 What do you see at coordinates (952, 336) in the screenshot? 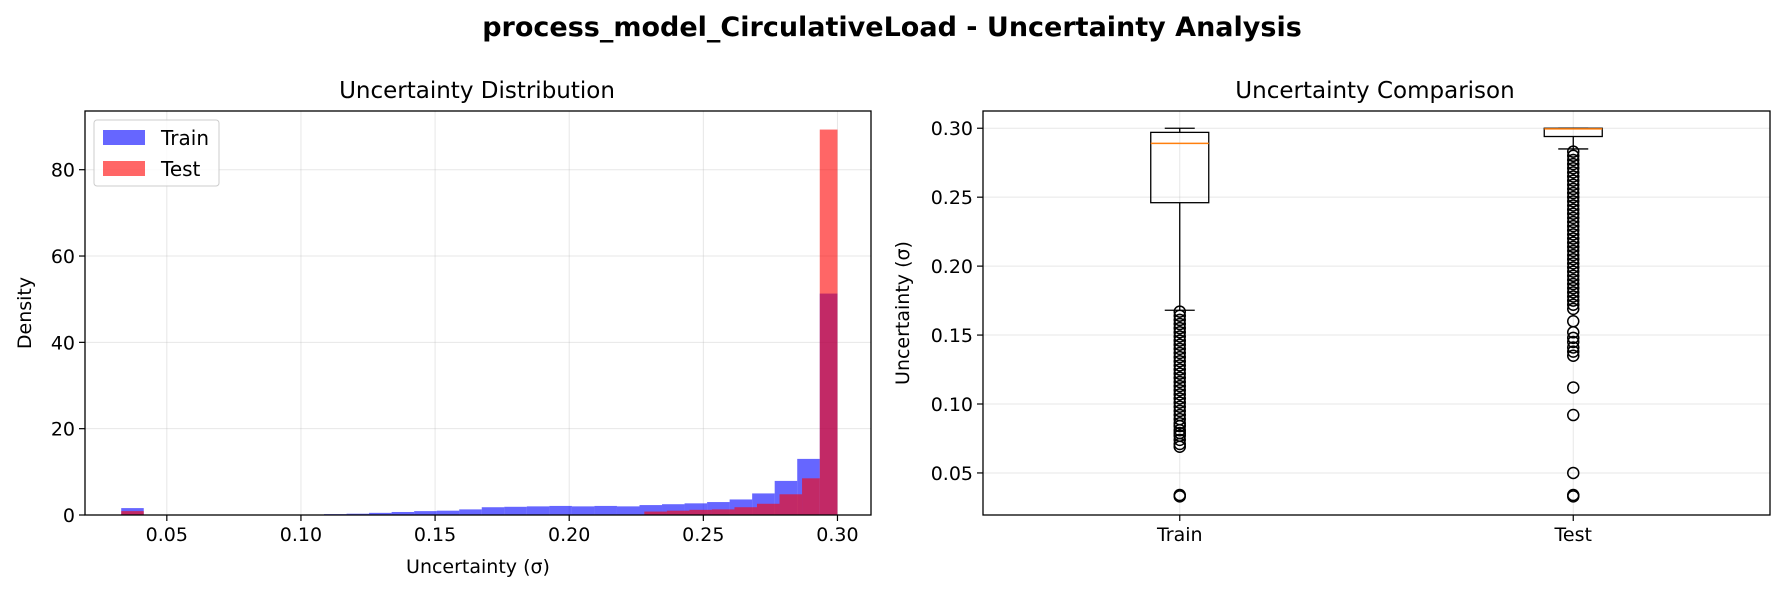
I see `y-tick-label: 0.15` at bounding box center [952, 336].